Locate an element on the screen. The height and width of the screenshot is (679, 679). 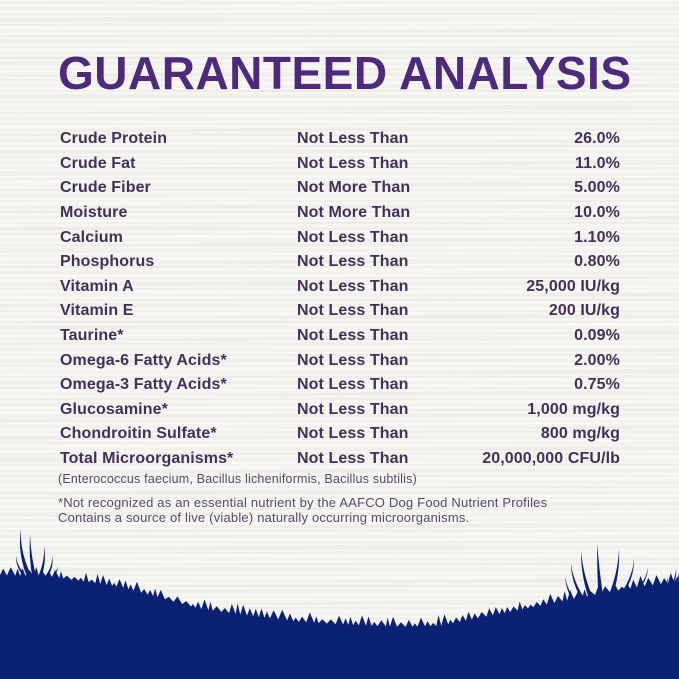
nutrient-value: 2.00% is located at coordinates (597, 360).